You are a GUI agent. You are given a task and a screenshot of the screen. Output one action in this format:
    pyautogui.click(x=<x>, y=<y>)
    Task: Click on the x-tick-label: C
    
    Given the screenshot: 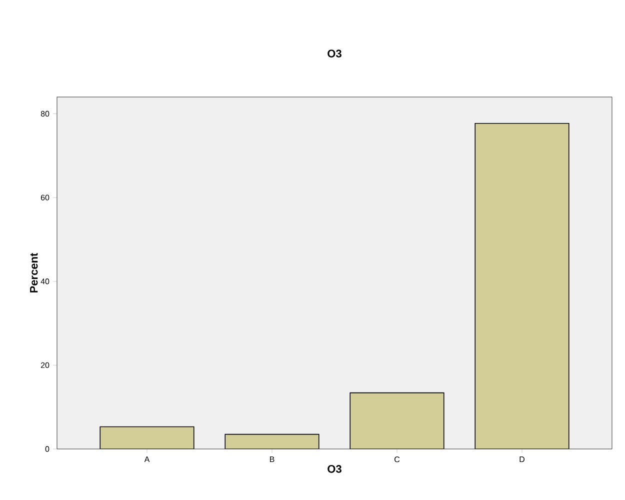 What is the action you would take?
    pyautogui.click(x=397, y=459)
    